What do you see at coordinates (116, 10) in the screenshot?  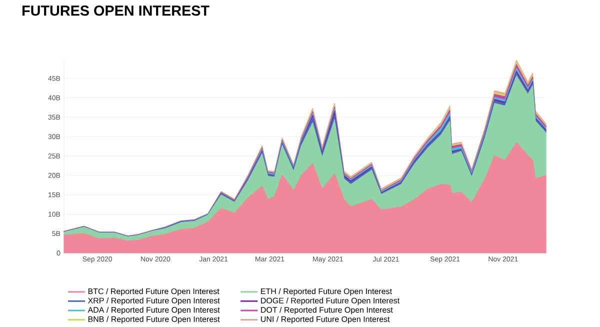 I see `chart-title: FUTURES OPEN INTEREST` at bounding box center [116, 10].